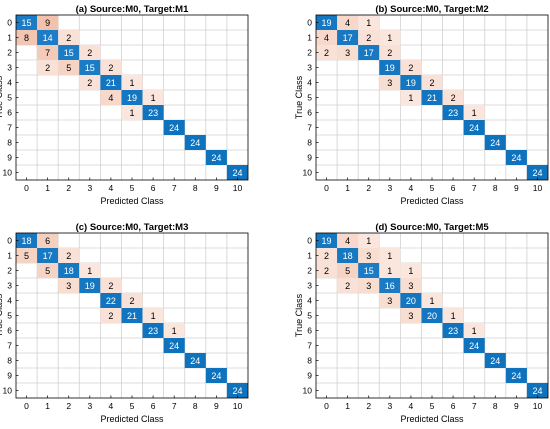 The image size is (550, 429). Describe the element at coordinates (432, 316) in the screenshot. I see `cell-value-label: 20` at that location.